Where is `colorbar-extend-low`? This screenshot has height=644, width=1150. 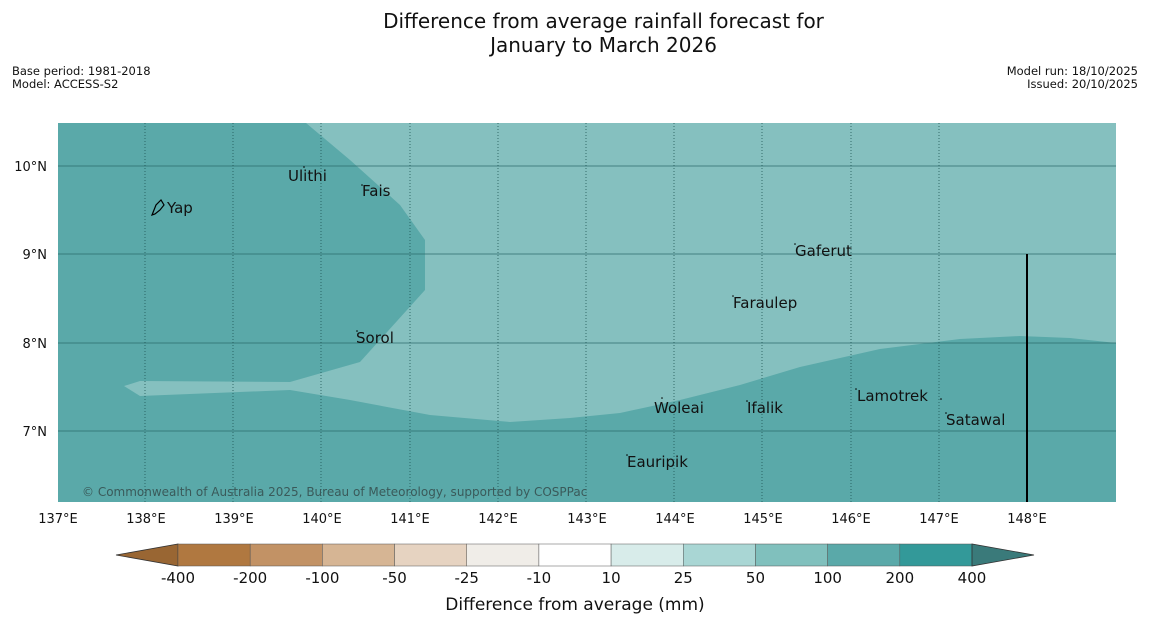 colorbar-extend-low is located at coordinates (147, 555).